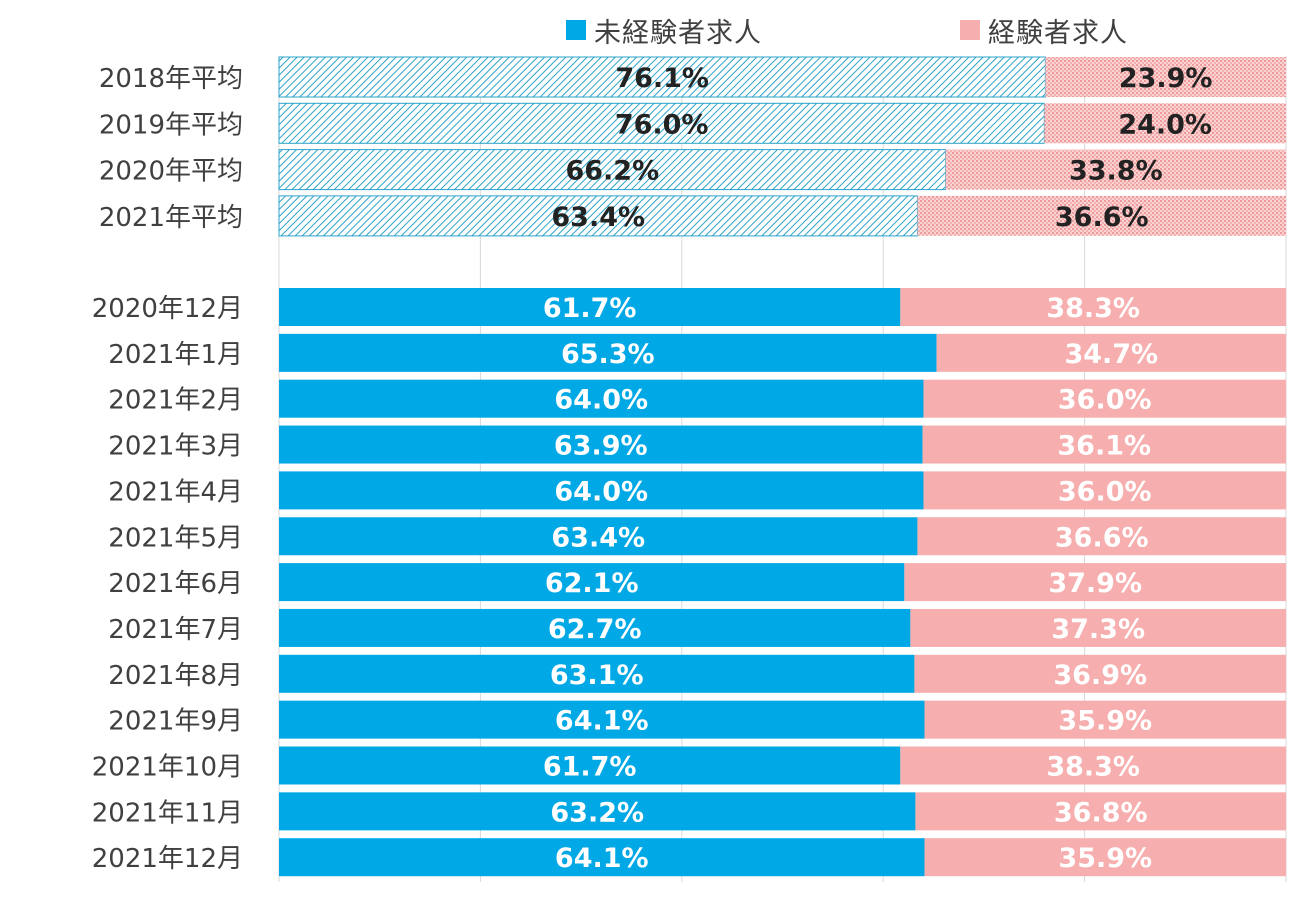 This screenshot has width=1316, height=919. I want to click on category-label: 2021年1月, so click(175, 355).